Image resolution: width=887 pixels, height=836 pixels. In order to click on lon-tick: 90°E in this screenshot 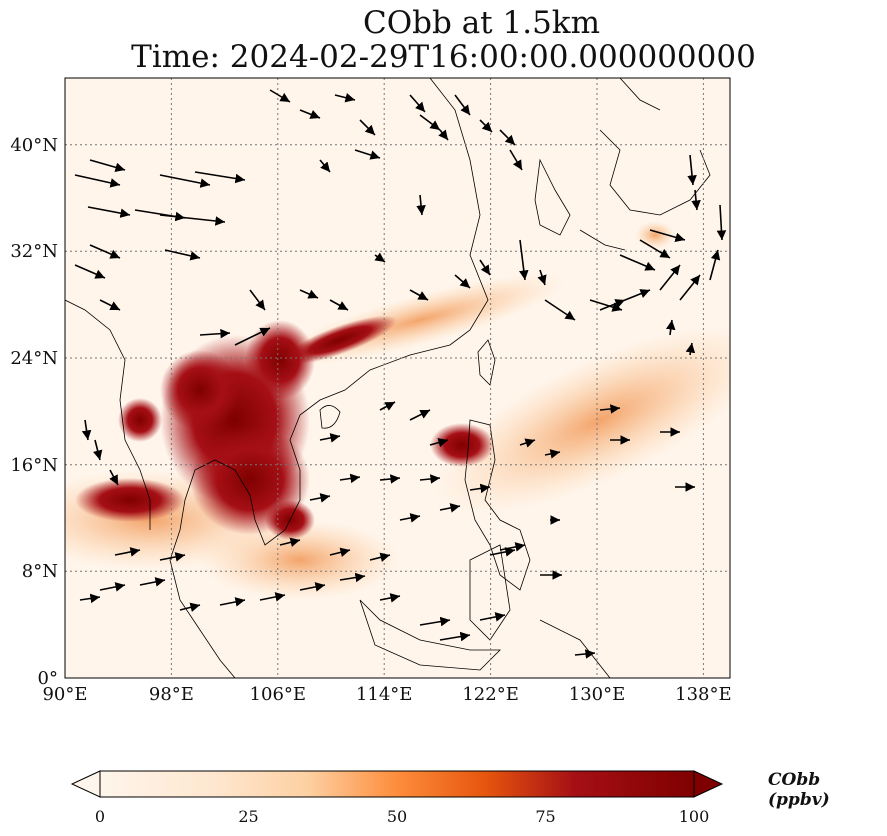, I will do `click(64, 694)`.